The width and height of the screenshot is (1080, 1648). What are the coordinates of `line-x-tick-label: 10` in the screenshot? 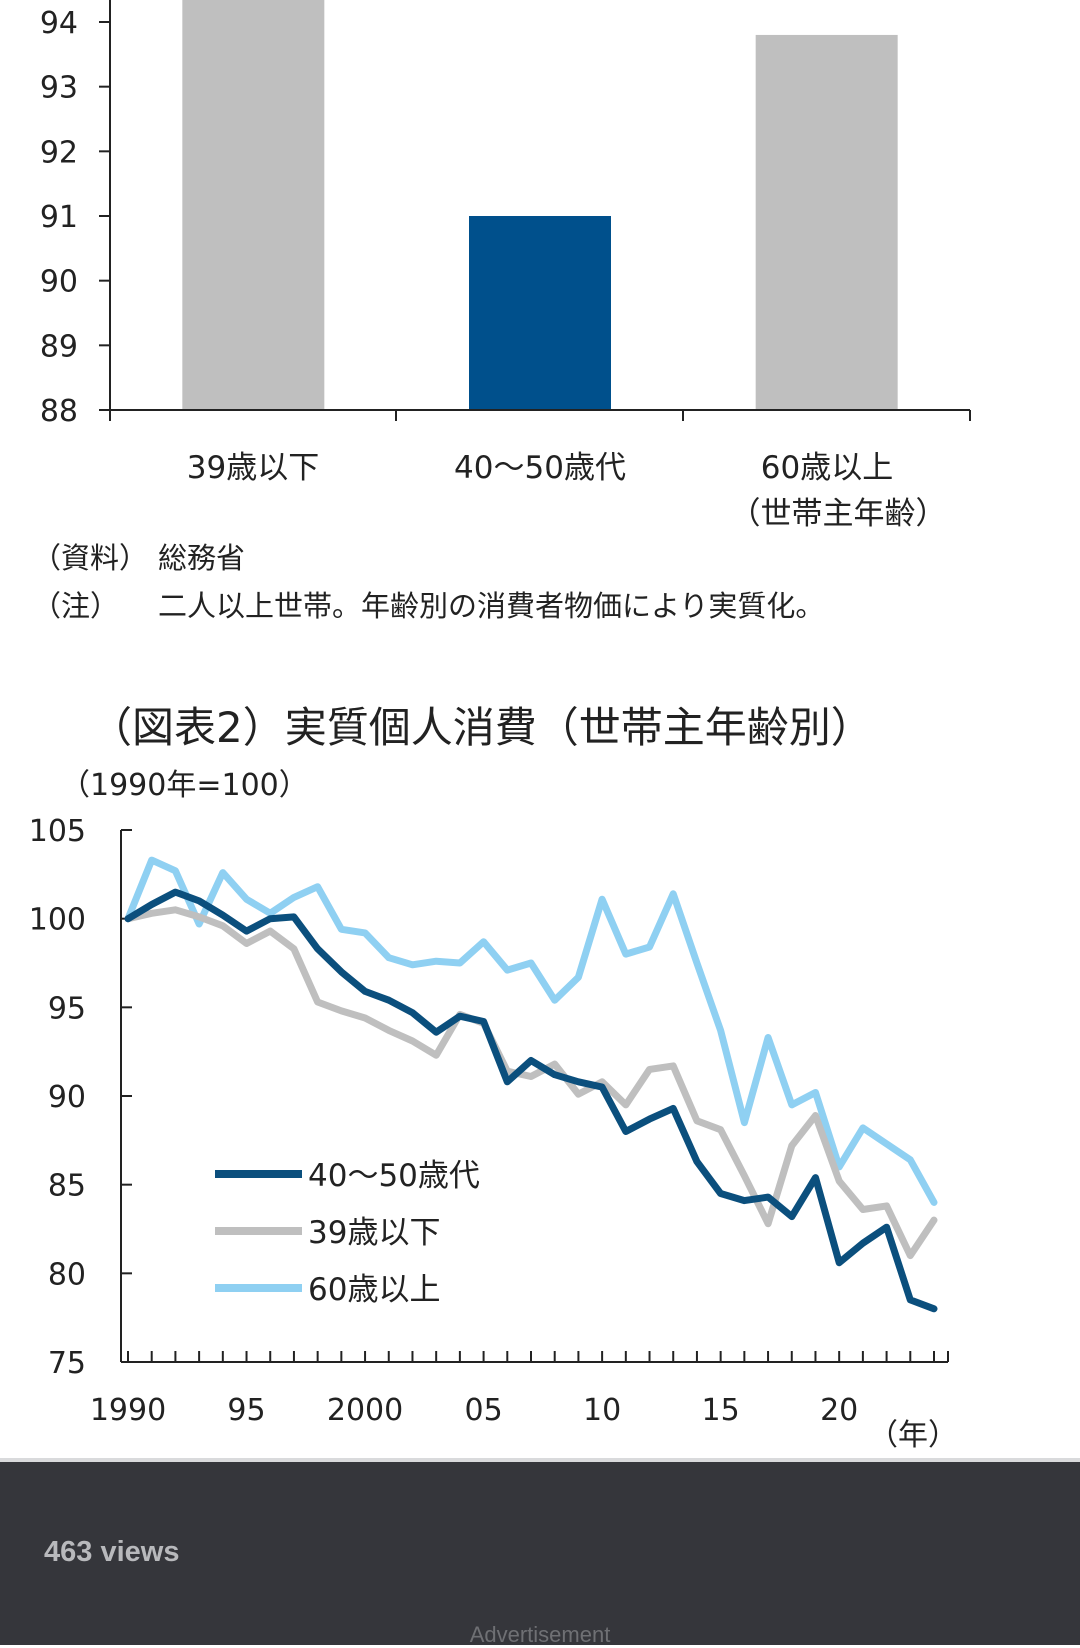 It's located at (602, 1410).